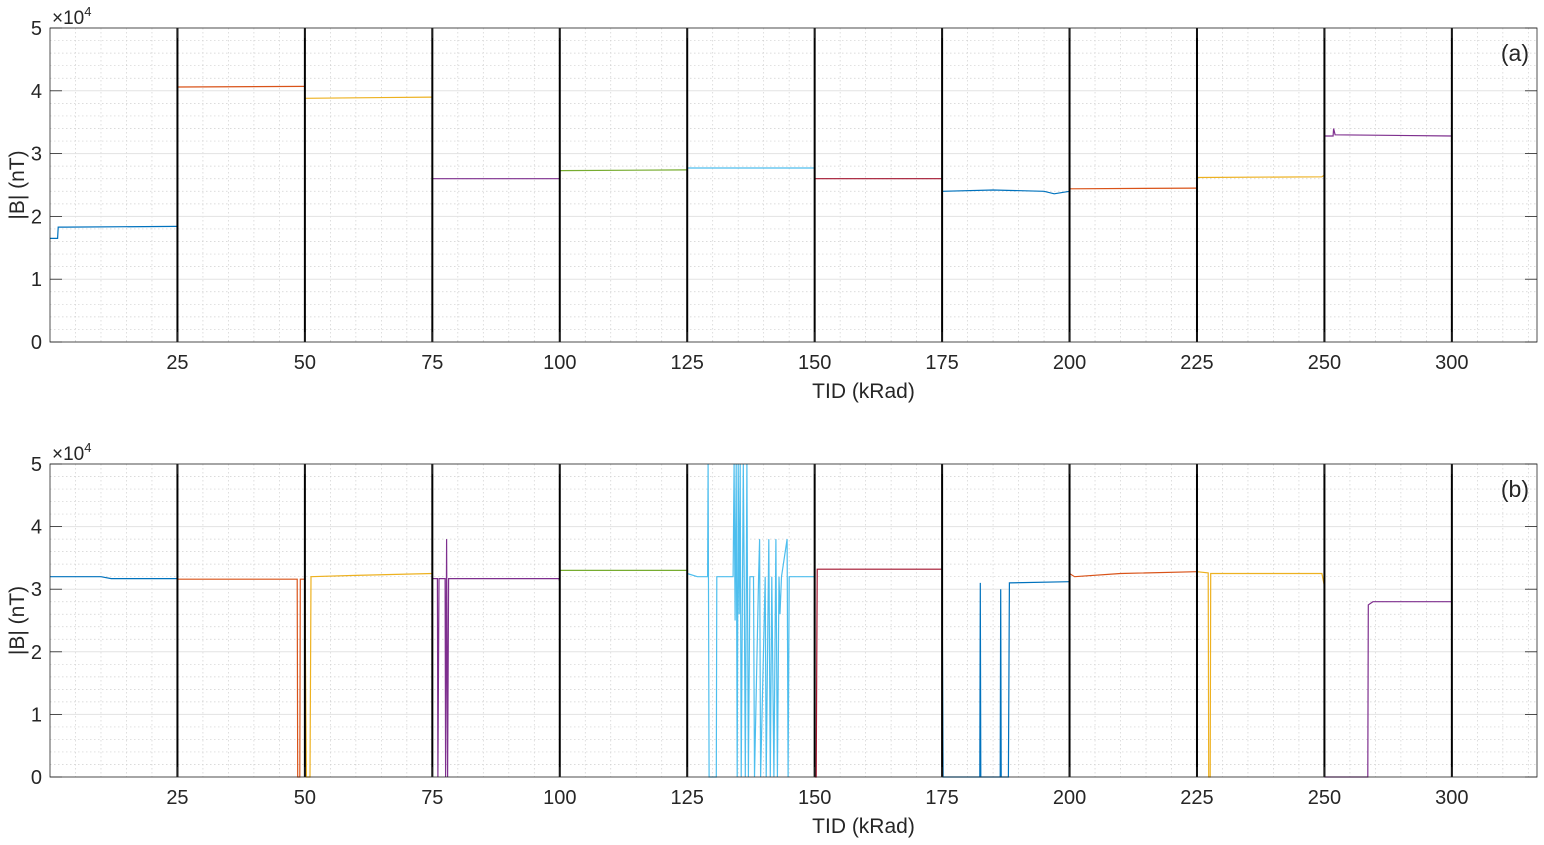 The height and width of the screenshot is (845, 1544). Describe the element at coordinates (1515, 53) in the screenshot. I see `panel-label: (a)` at that location.